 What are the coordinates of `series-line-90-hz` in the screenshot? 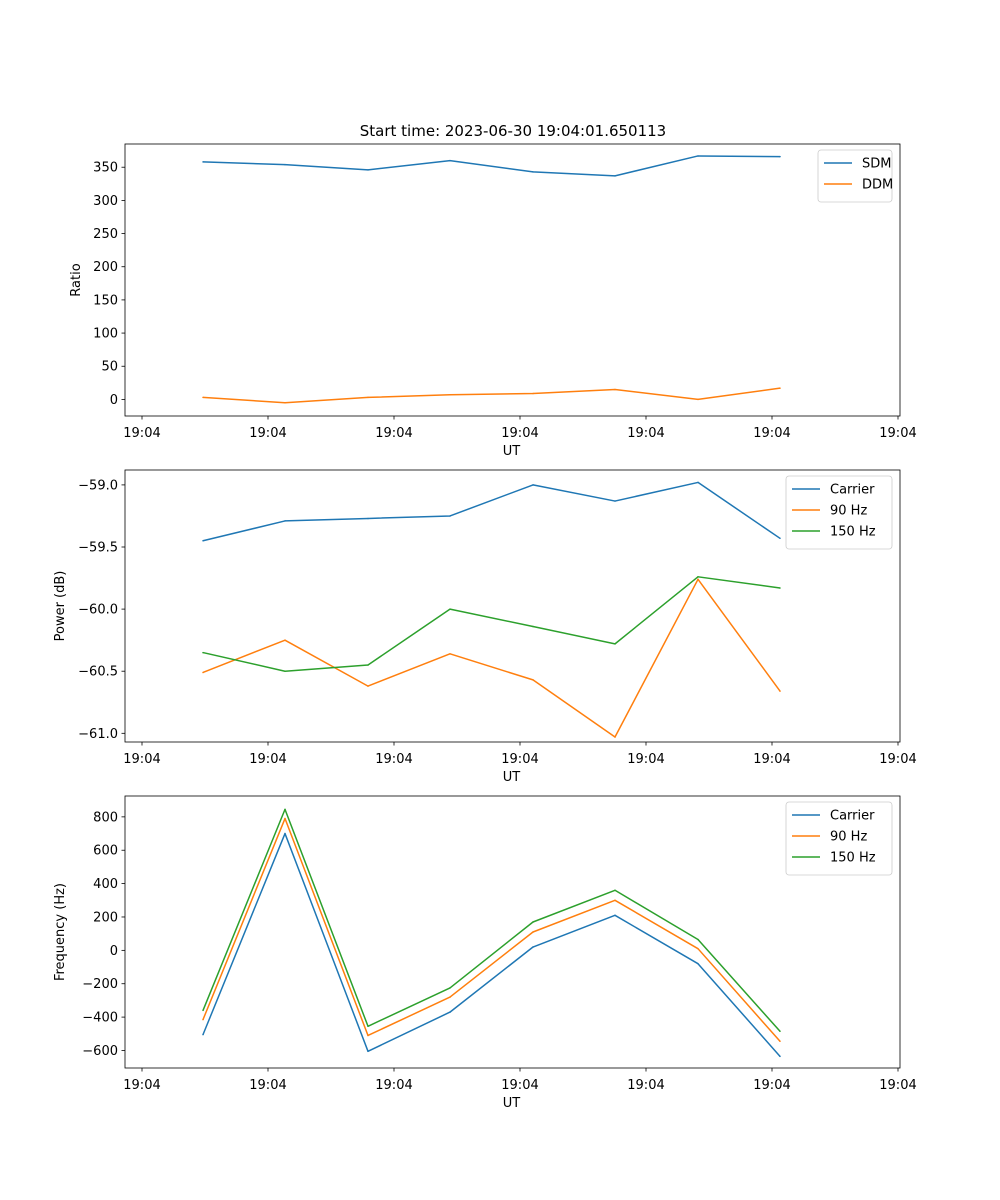 It's located at (491, 658).